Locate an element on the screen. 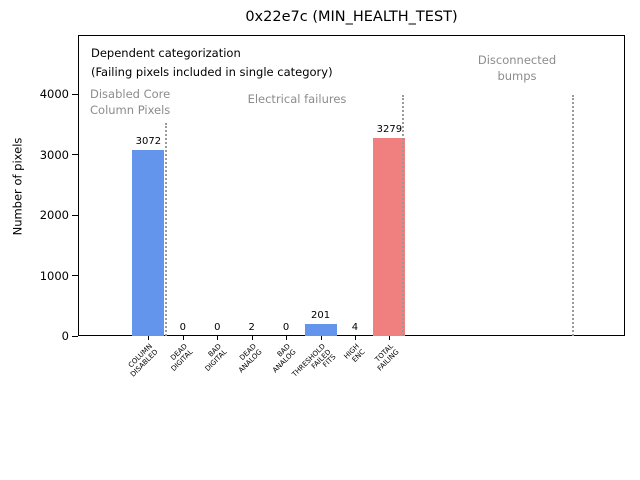 The width and height of the screenshot is (640, 480). y-tick-label: 0 is located at coordinates (65, 336).